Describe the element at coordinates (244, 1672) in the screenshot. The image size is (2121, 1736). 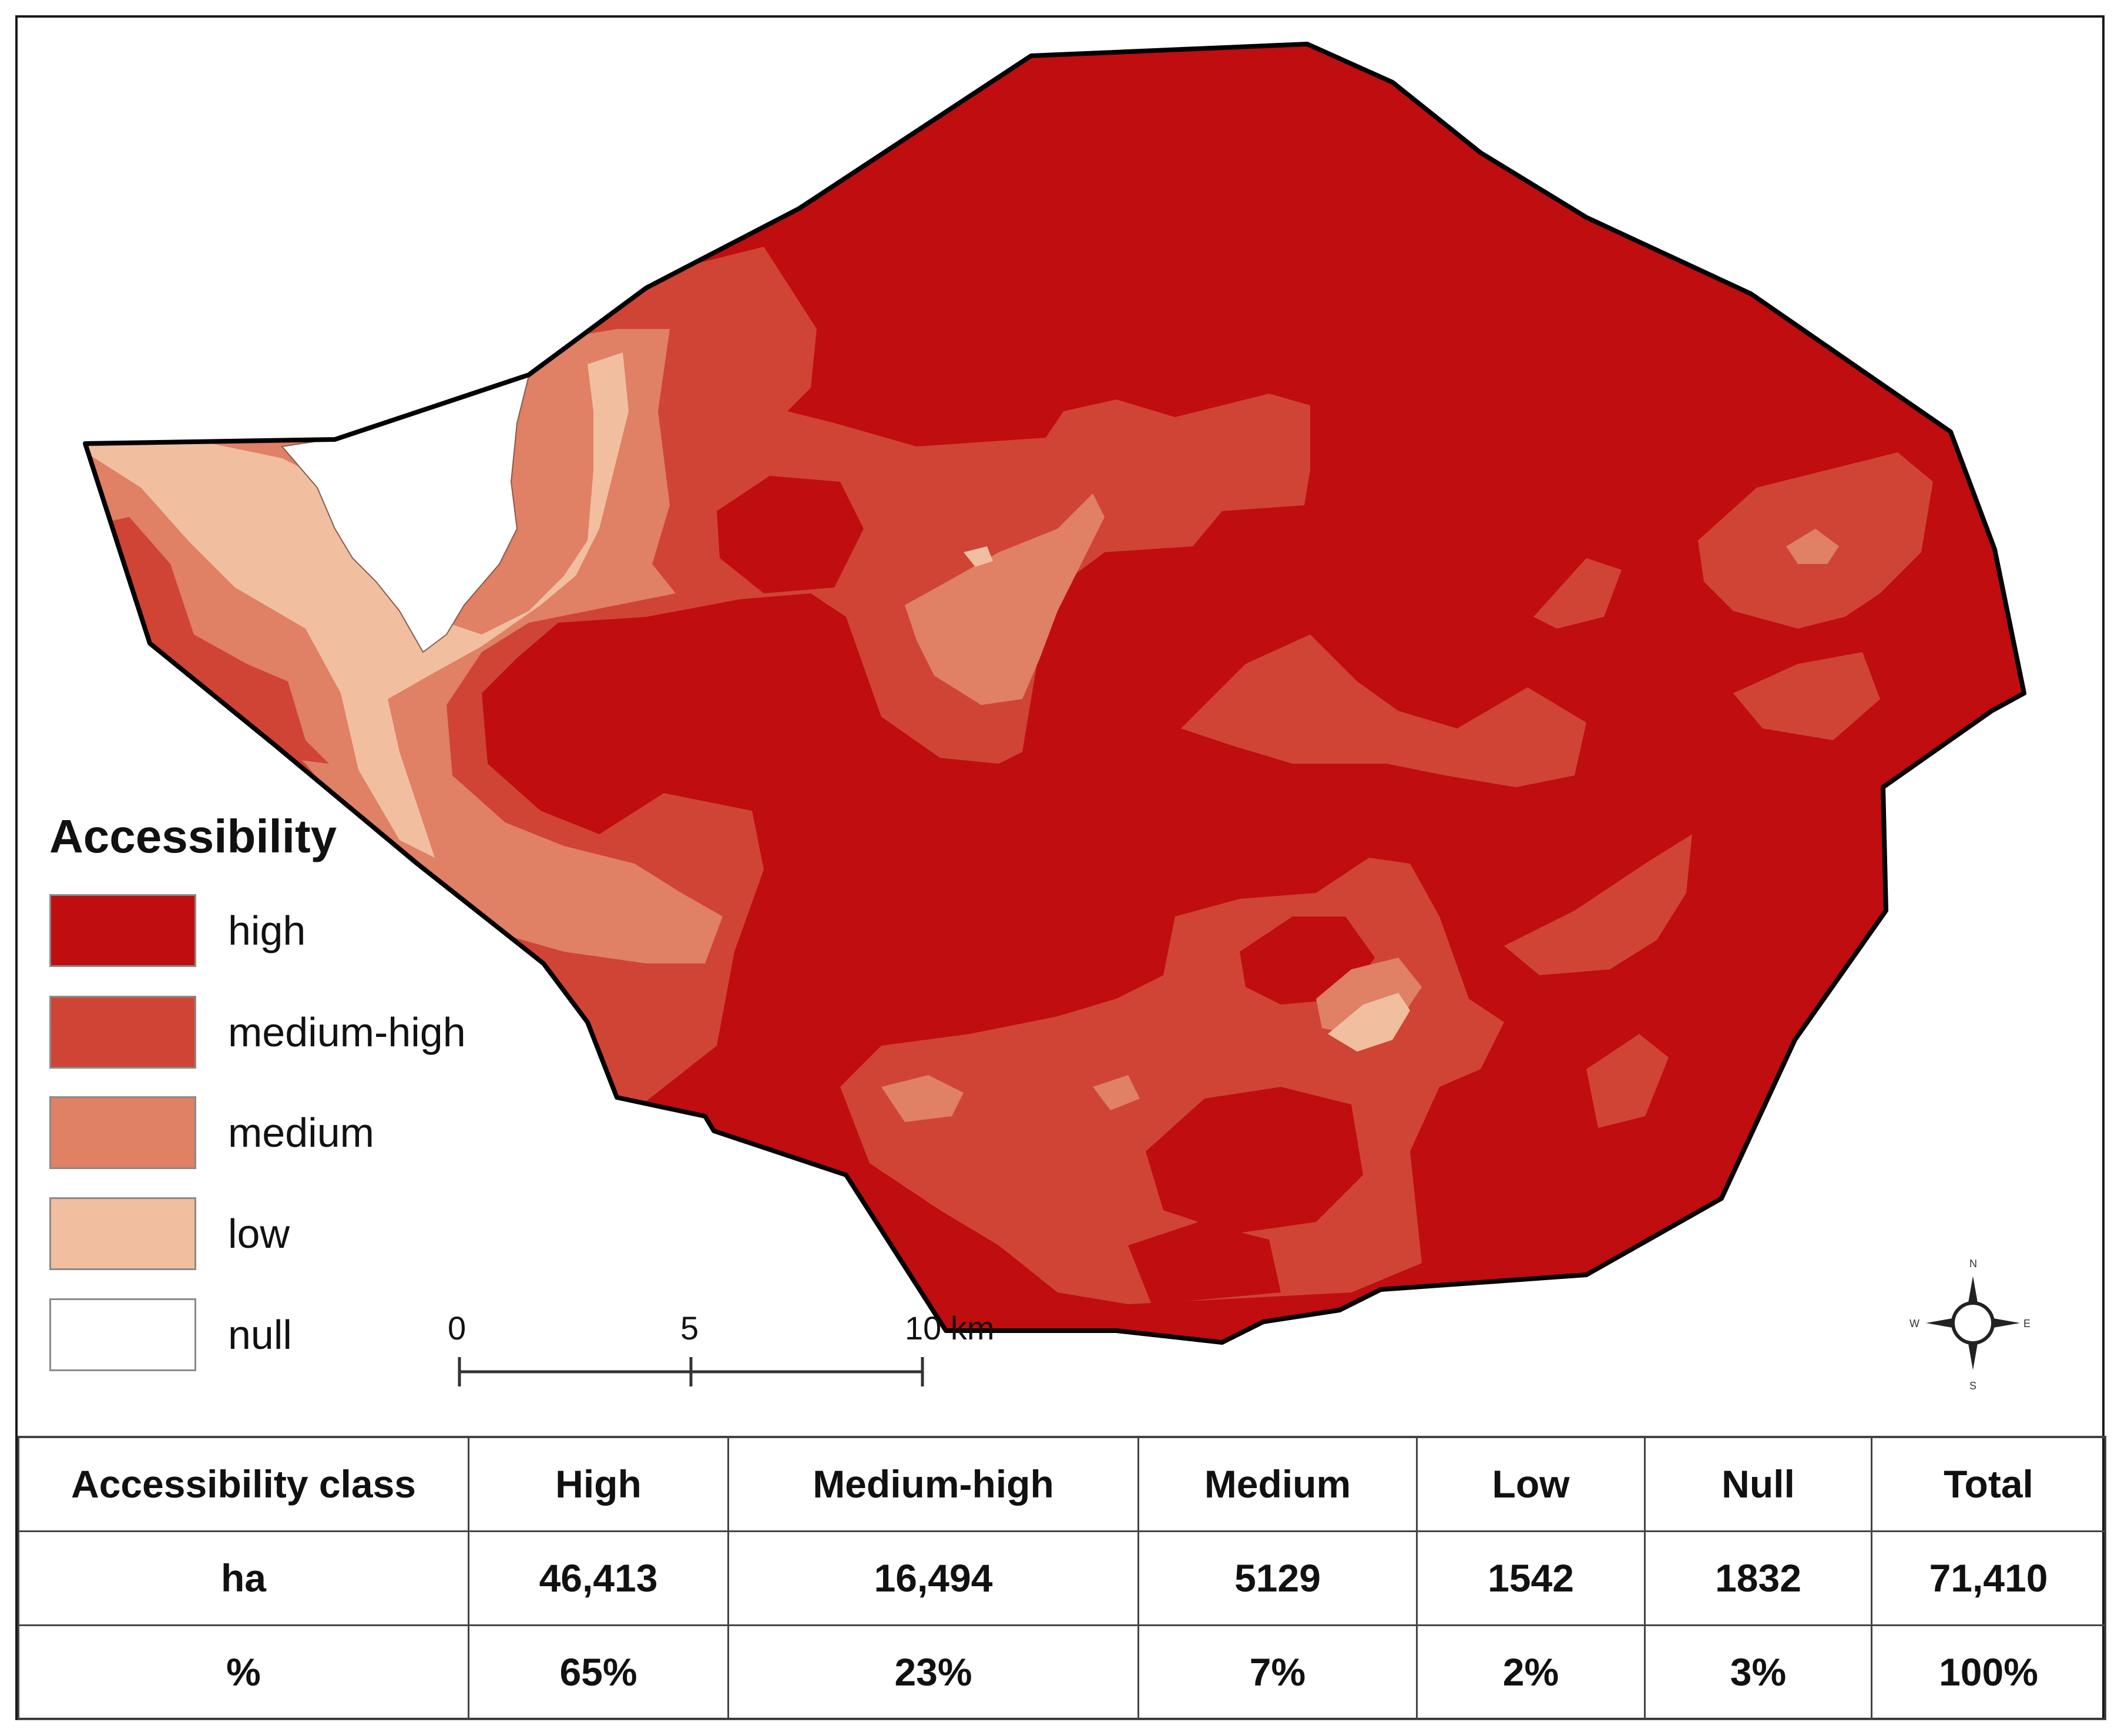
I see `table-cell: %` at that location.